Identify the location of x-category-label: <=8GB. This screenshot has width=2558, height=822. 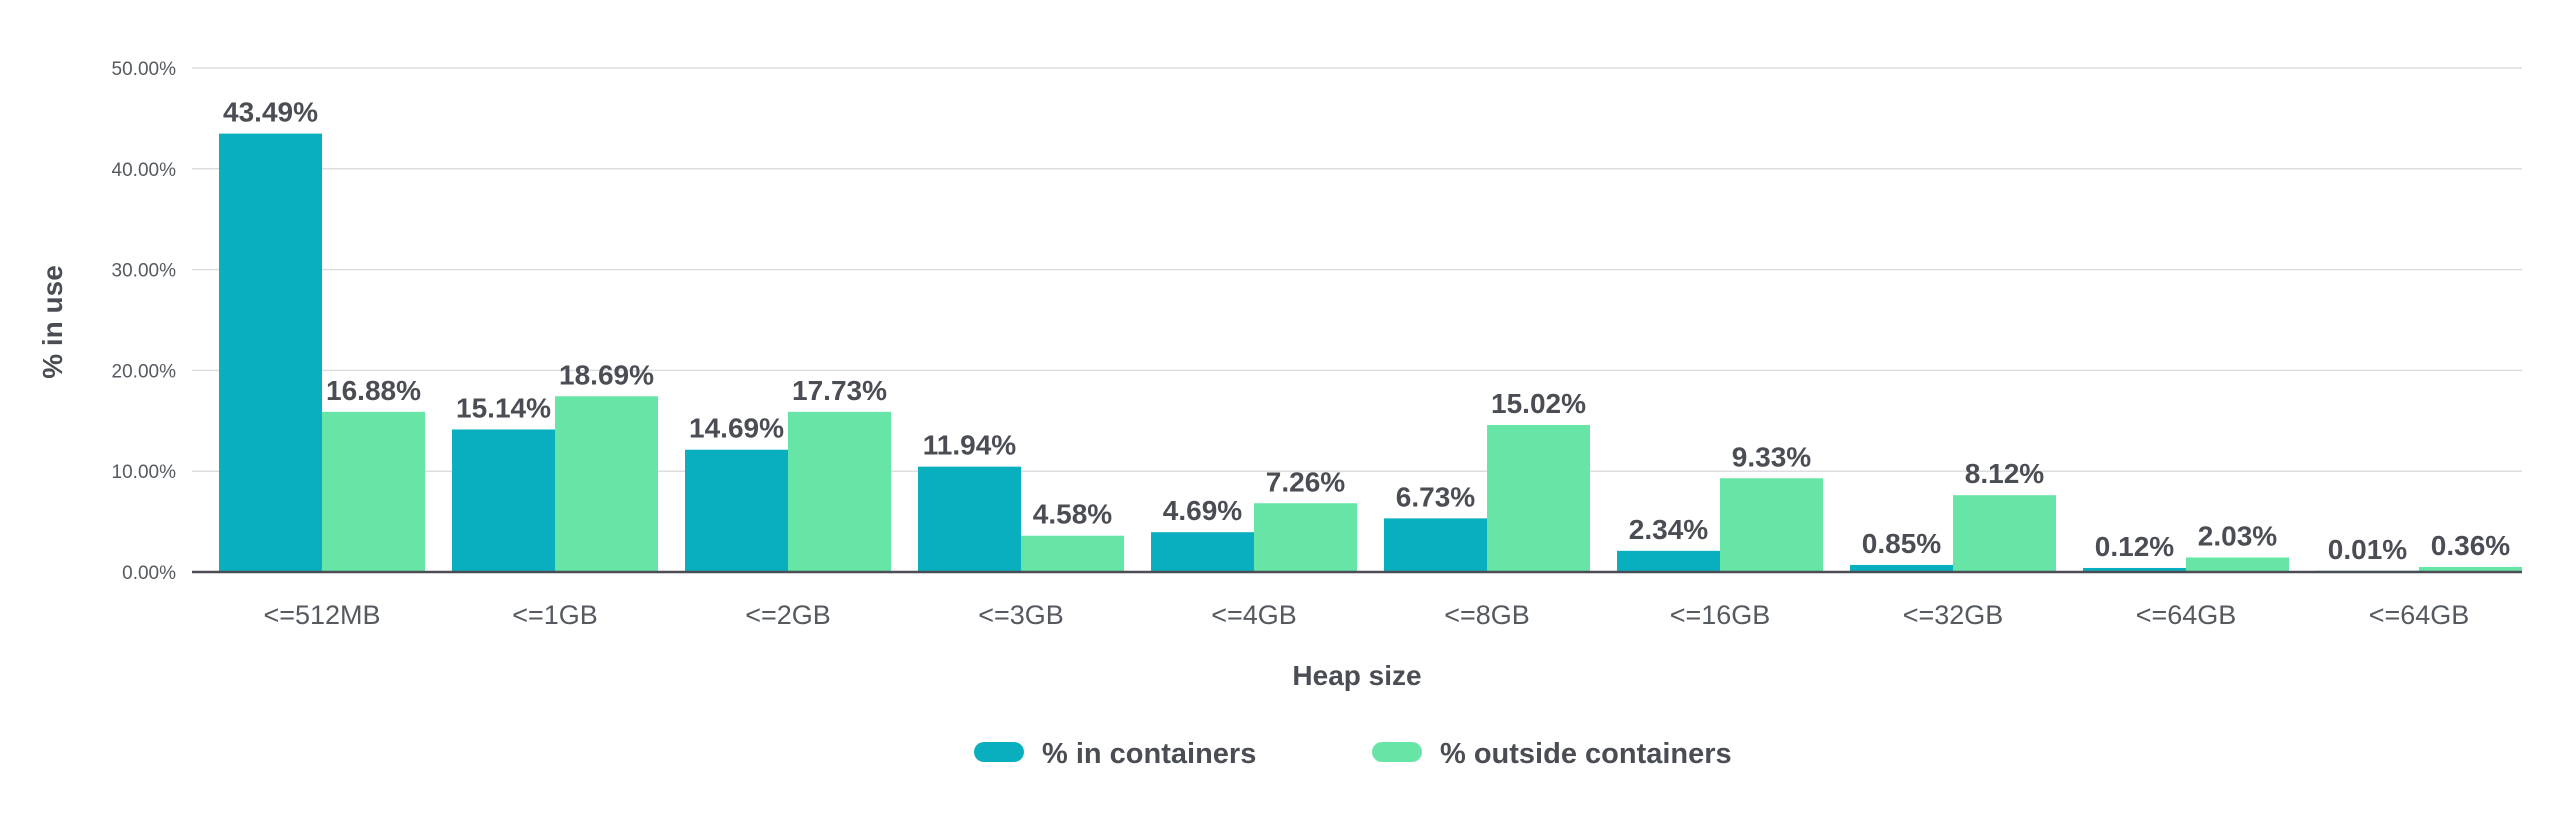
(1487, 615).